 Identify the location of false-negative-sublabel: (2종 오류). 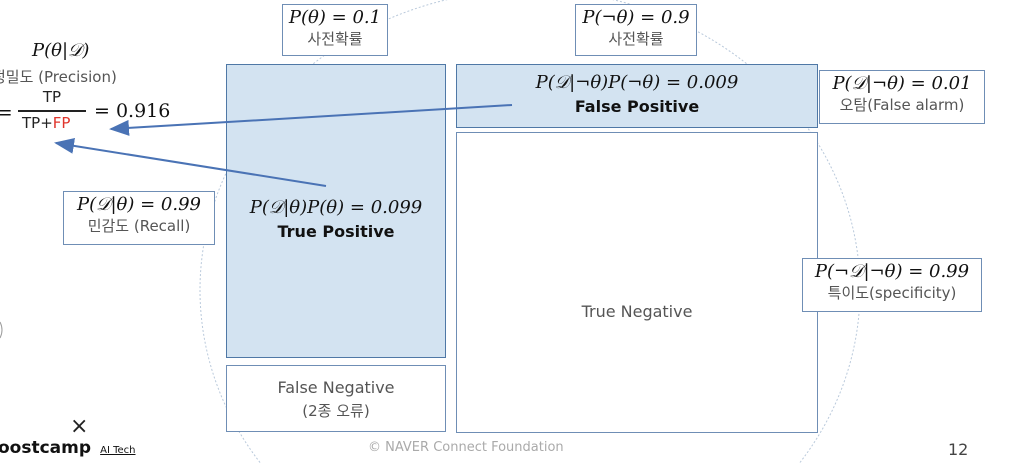
(336, 411).